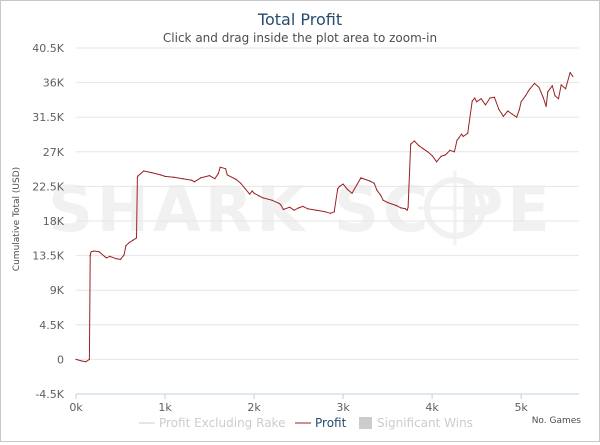 The height and width of the screenshot is (445, 600). What do you see at coordinates (48, 186) in the screenshot?
I see `y-tick-label: 22.5K` at bounding box center [48, 186].